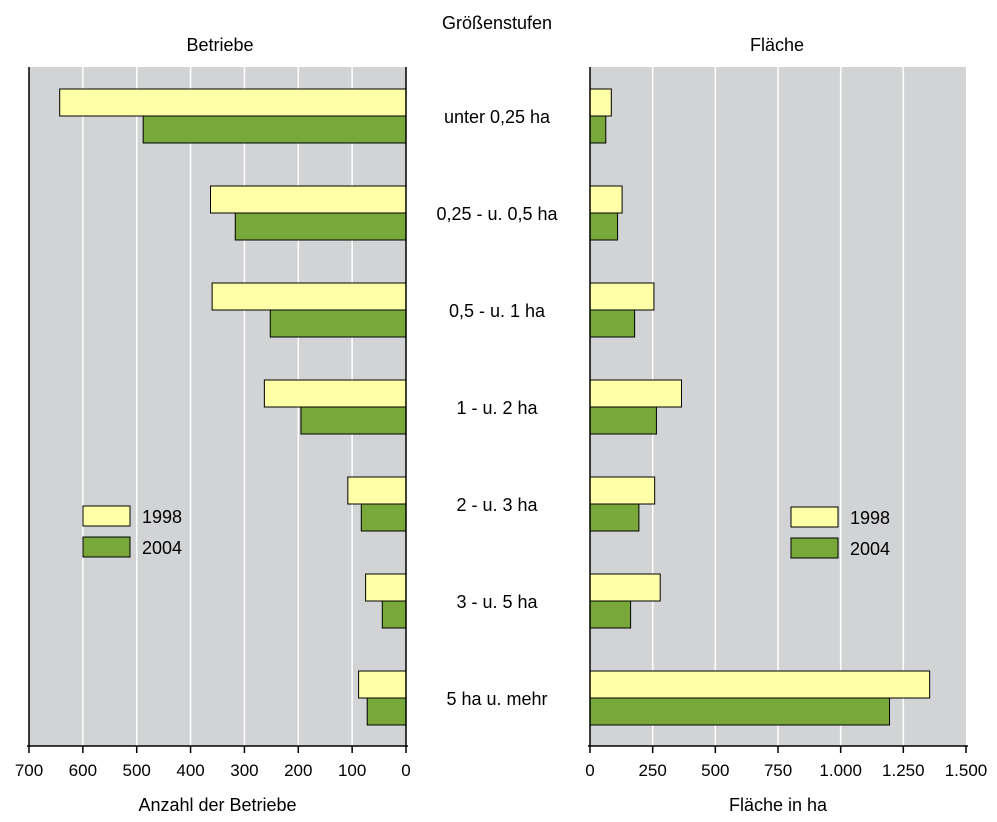  I want to click on right-tick-label: 1.250, so click(903, 770).